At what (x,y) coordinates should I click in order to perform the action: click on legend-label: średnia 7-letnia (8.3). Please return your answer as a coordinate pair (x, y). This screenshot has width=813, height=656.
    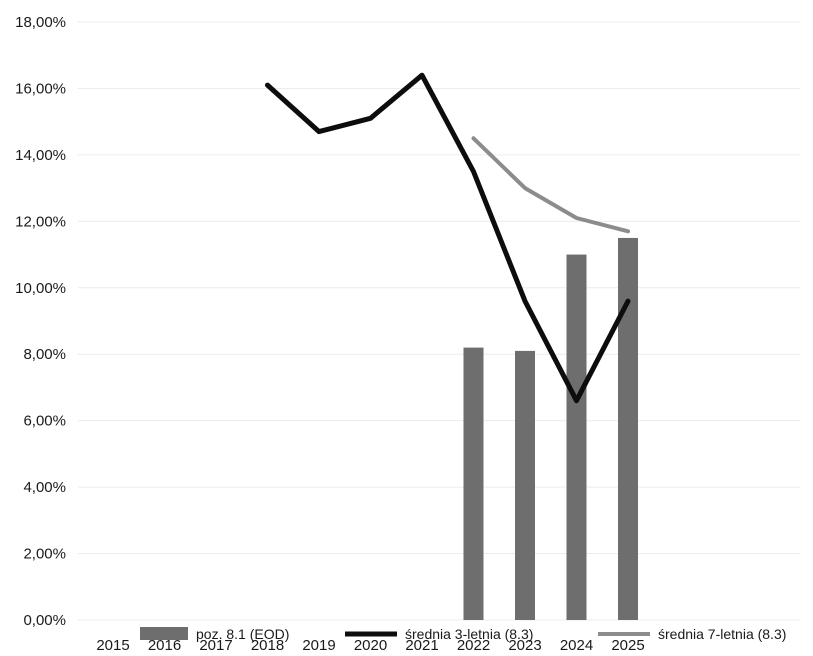
    Looking at the image, I should click on (722, 634).